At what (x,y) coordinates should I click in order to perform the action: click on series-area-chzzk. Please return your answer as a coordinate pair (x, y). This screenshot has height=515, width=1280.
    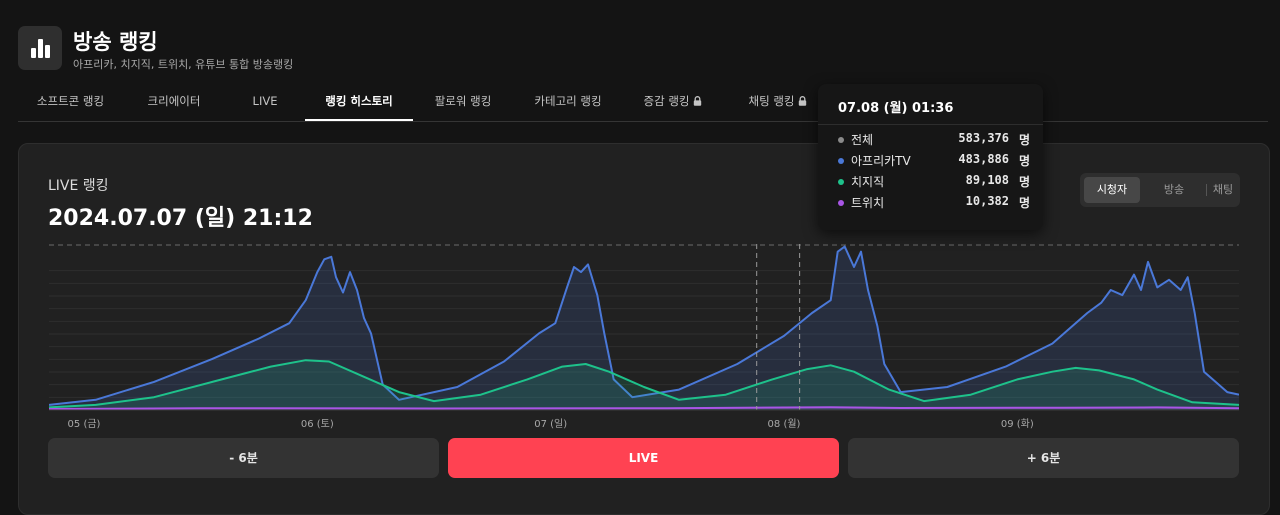
    Looking at the image, I should click on (644, 385).